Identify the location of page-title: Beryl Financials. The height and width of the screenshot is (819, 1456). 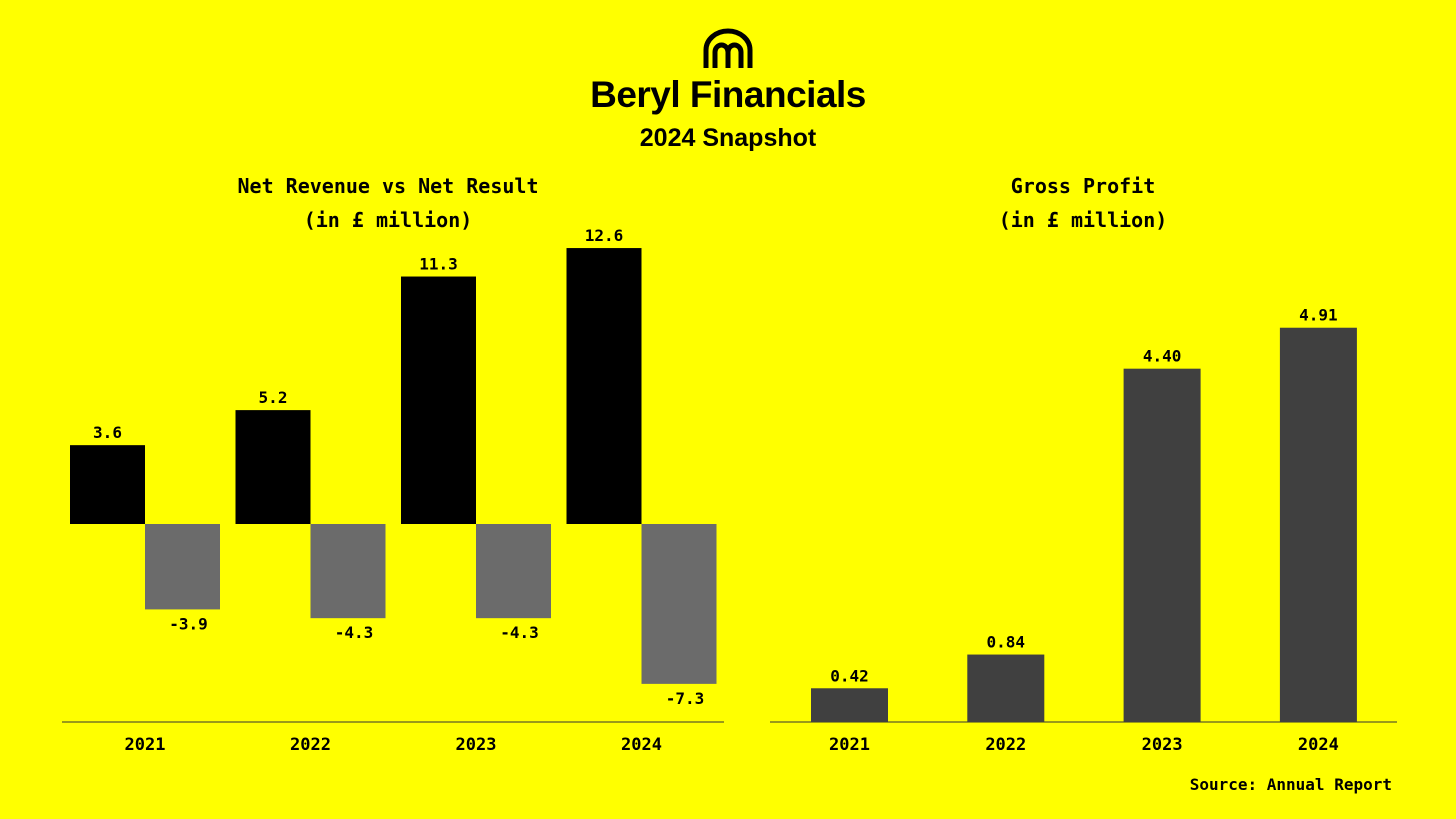
(728, 94).